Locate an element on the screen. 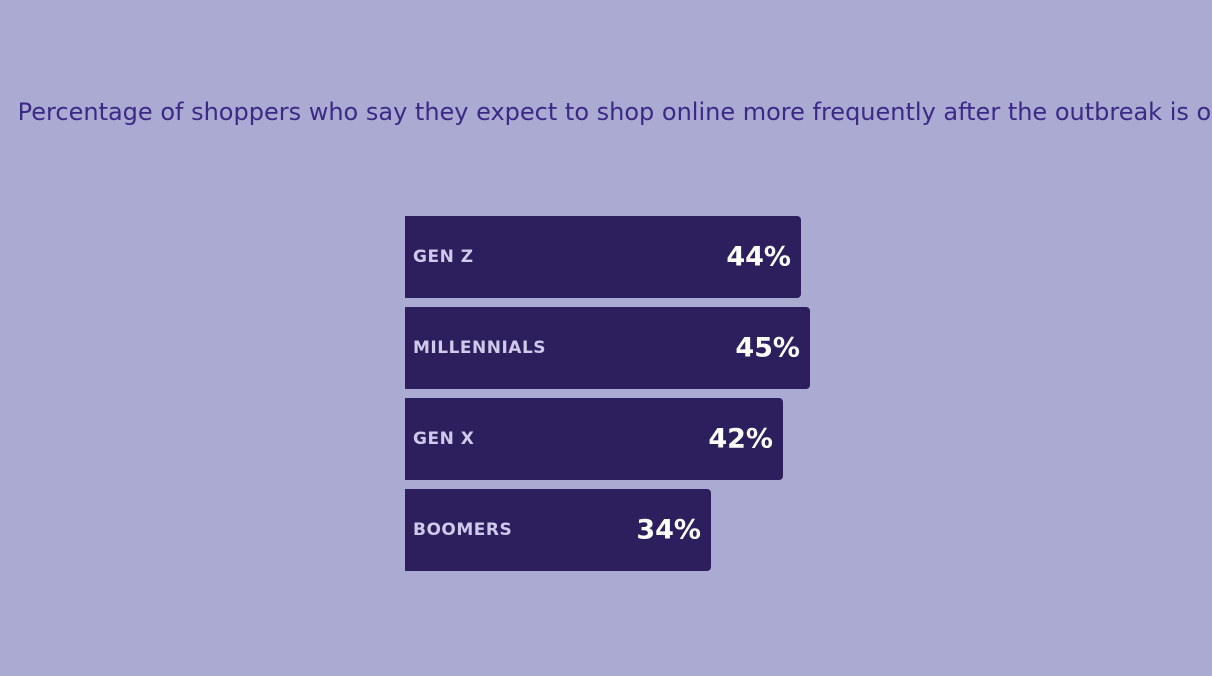 The width and height of the screenshot is (1212, 676). bar-category-label: BOOMERS is located at coordinates (463, 530).